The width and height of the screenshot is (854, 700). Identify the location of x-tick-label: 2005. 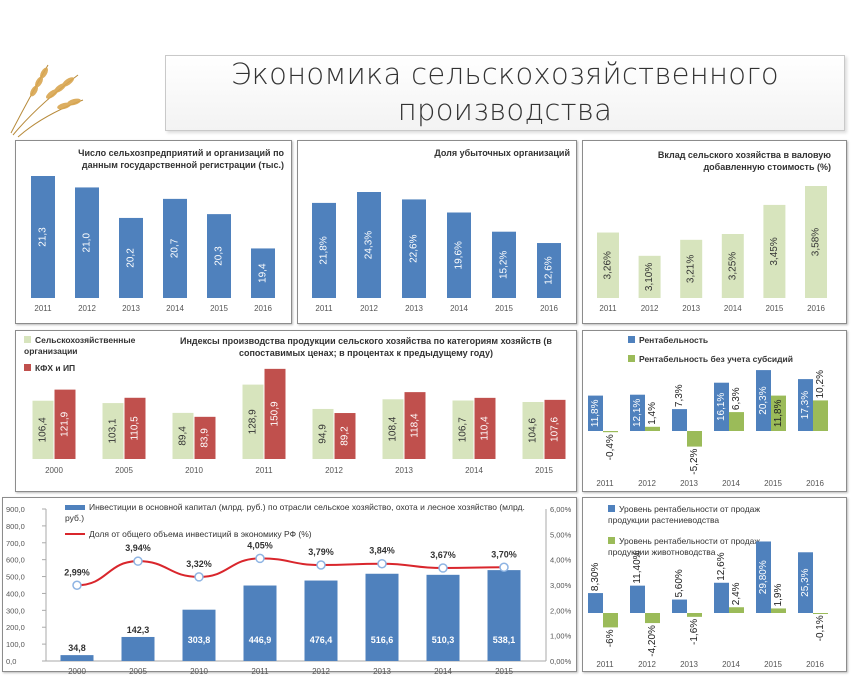
(138, 671).